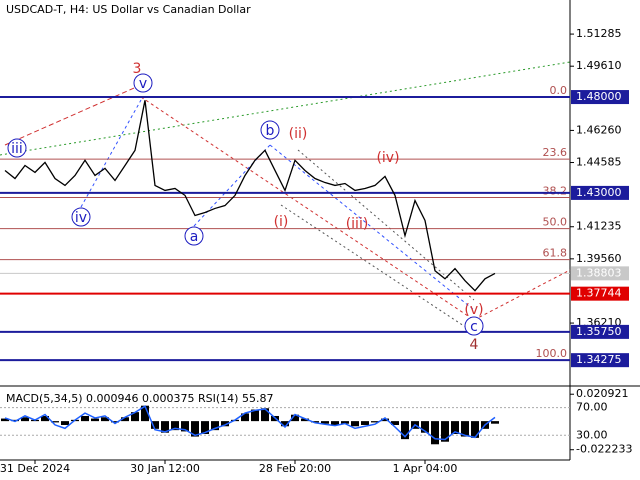 This screenshot has width=640, height=480. I want to click on fib-label: 61.8, so click(555, 253).